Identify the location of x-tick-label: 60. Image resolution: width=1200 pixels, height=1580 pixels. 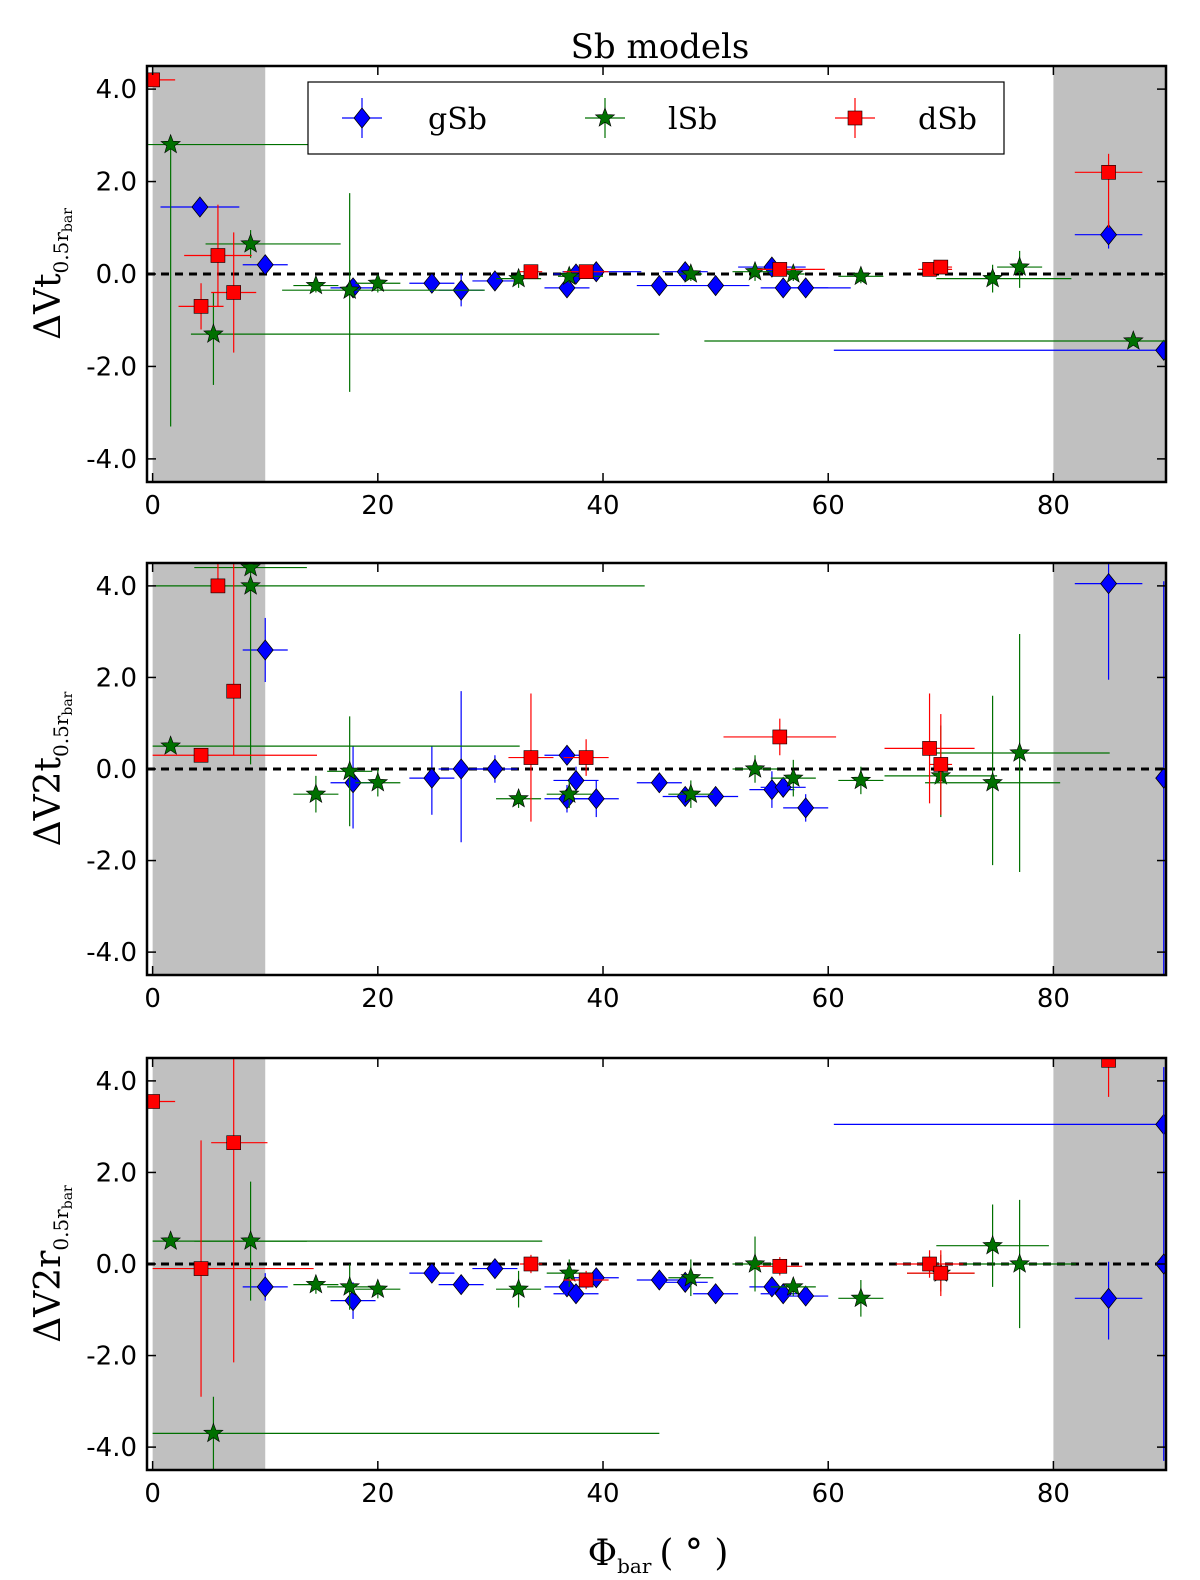
(828, 506).